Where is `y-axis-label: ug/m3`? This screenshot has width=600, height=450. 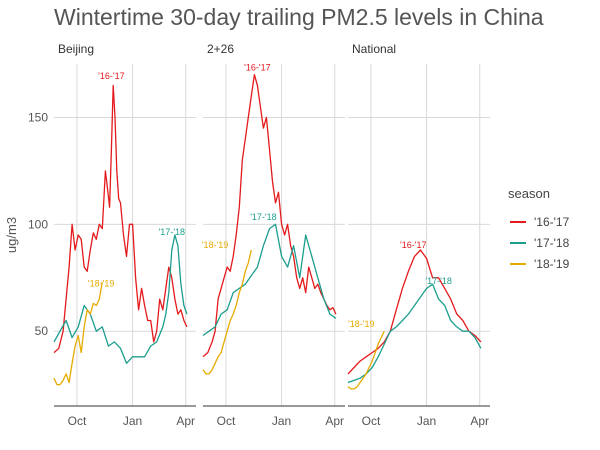 y-axis-label: ug/m3 is located at coordinates (11, 235).